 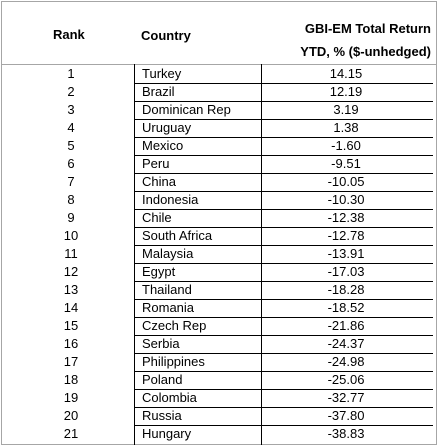 I want to click on table-row: 2 Brazil 12.19, so click(x=219, y=92).